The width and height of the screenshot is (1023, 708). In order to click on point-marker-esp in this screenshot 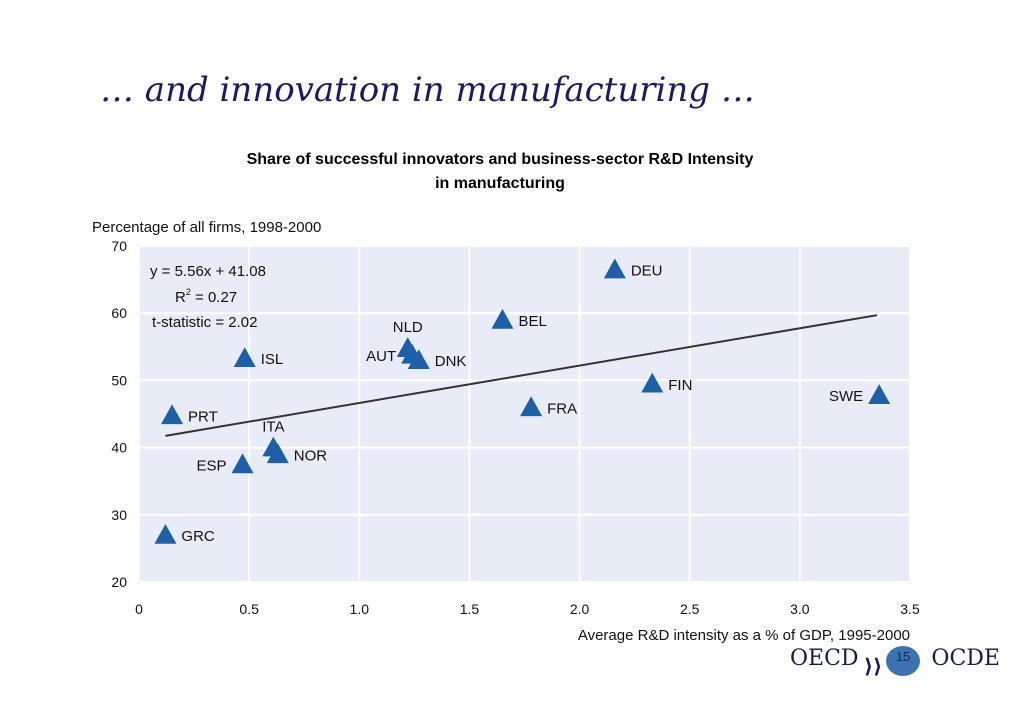, I will do `click(242, 463)`.